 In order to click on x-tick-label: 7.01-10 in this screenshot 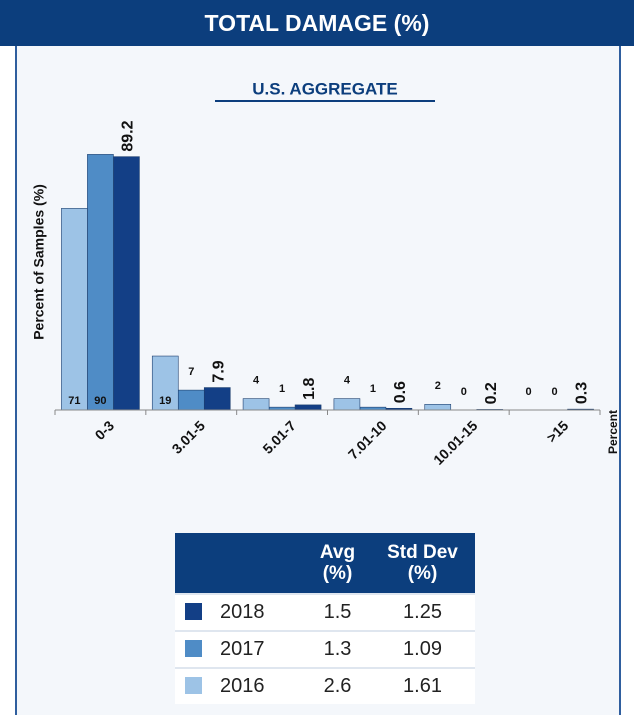, I will do `click(367, 439)`.